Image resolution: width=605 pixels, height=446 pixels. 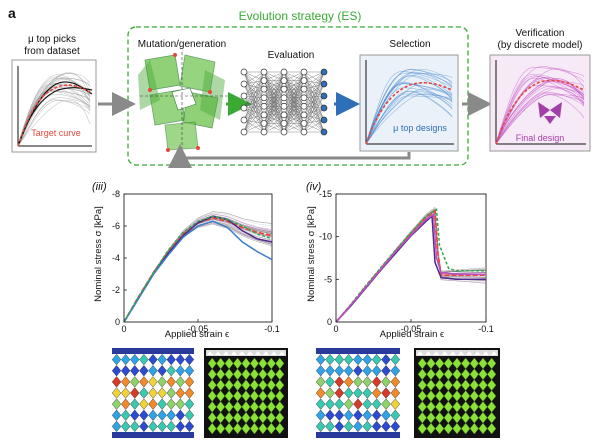 I want to click on picks-thumbnail: Target curve, so click(x=54, y=106).